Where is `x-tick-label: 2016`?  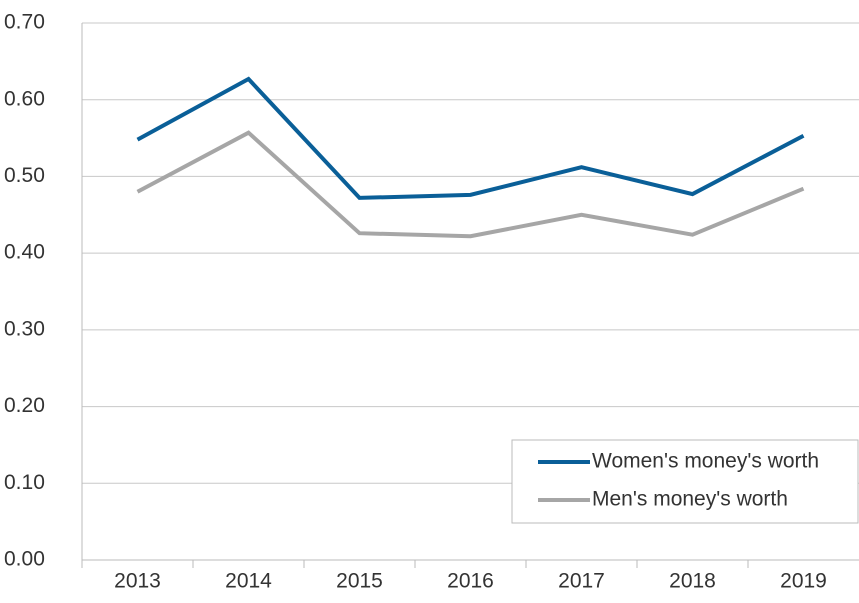 x-tick-label: 2016 is located at coordinates (470, 581).